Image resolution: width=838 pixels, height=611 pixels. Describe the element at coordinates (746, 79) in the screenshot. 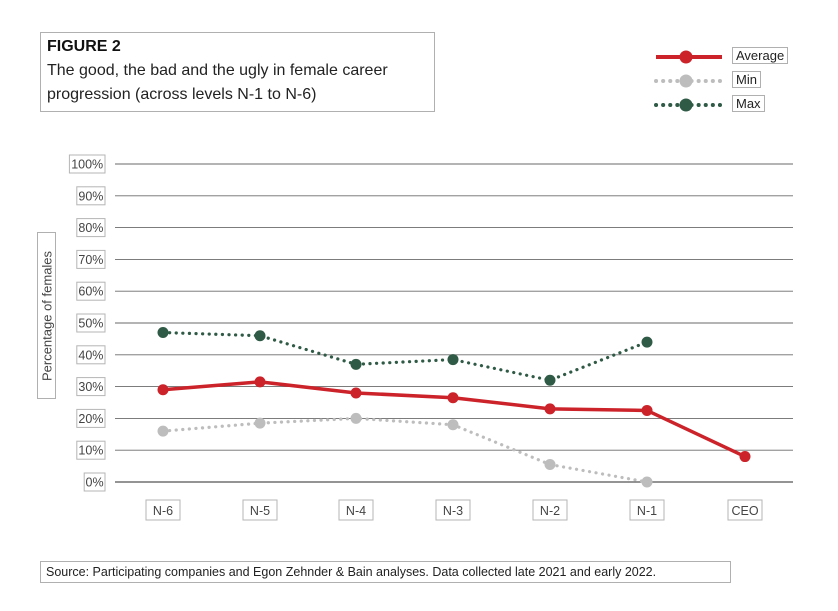

I see `legend-label-min: Min` at that location.